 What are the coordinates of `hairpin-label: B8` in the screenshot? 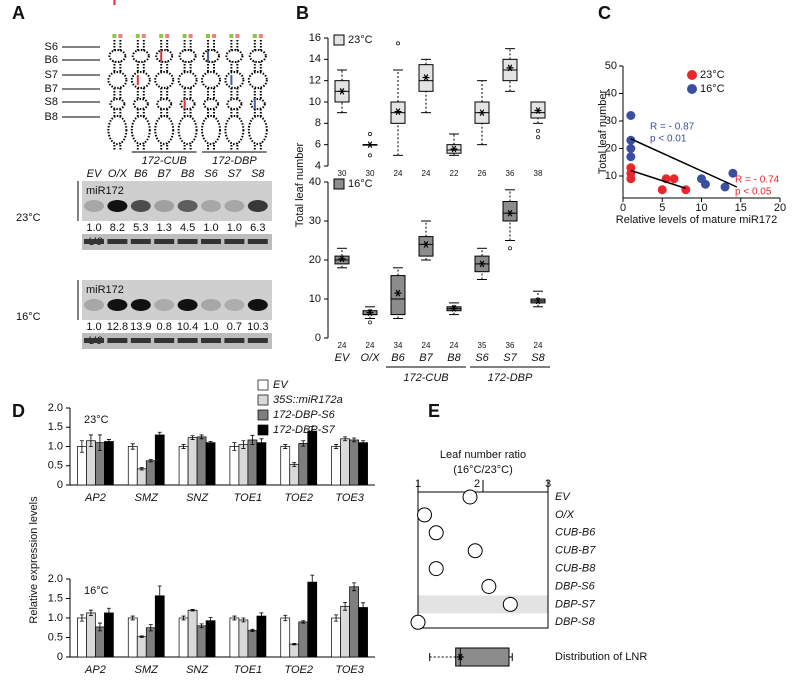 It's located at (51, 117).